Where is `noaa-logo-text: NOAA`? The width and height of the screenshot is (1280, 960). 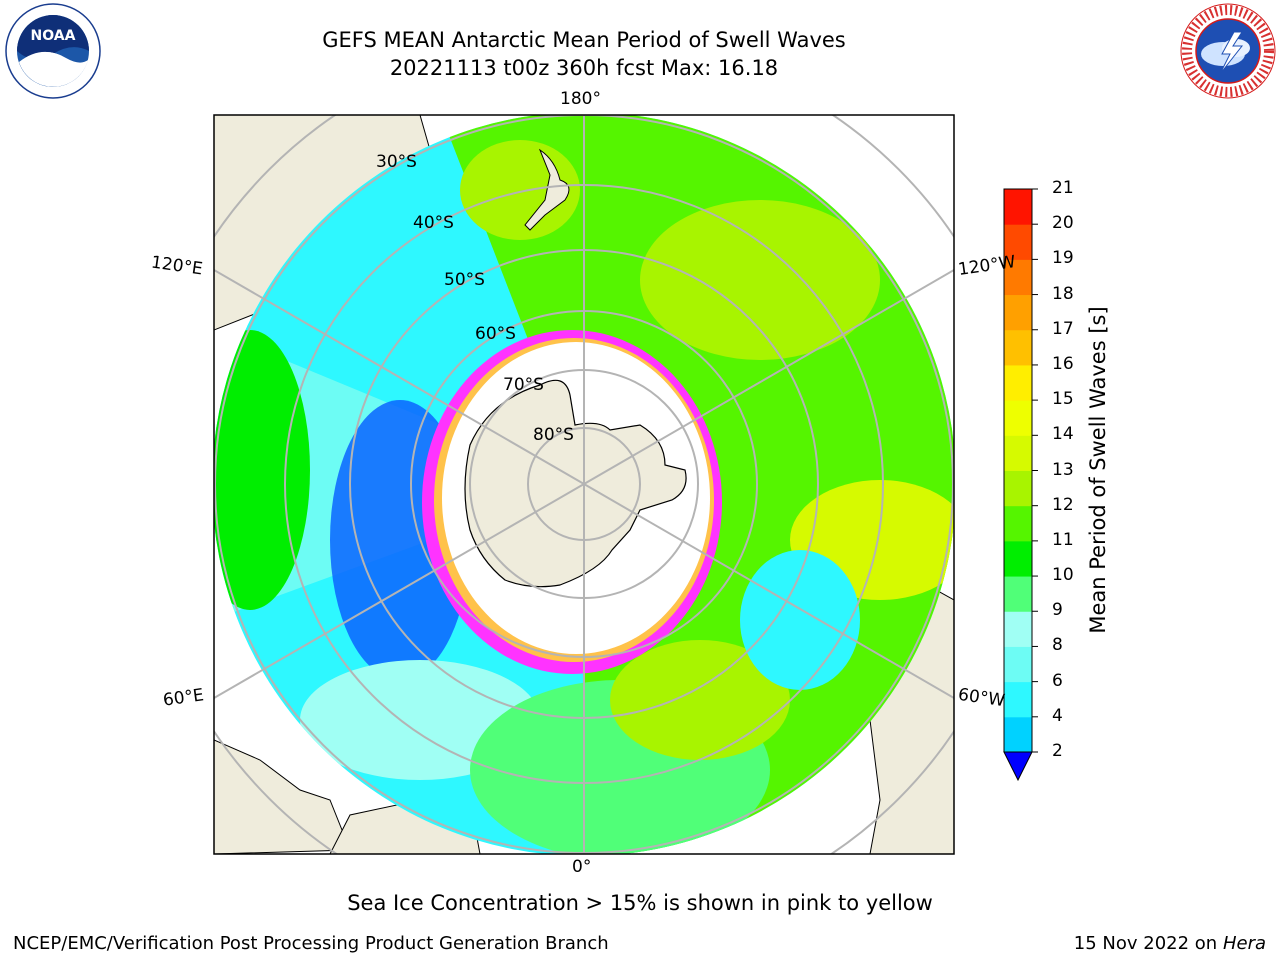 noaa-logo-text: NOAA is located at coordinates (53, 36).